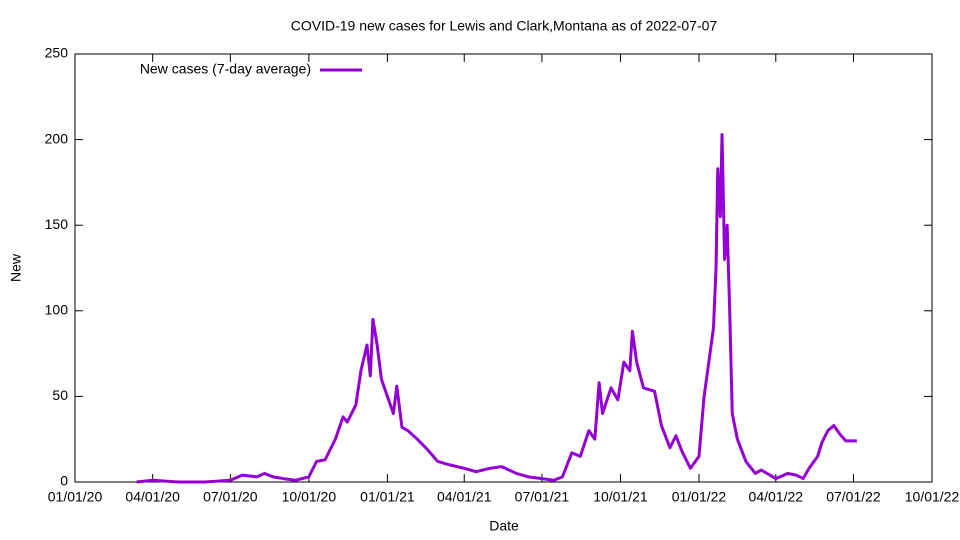 This screenshot has width=960, height=540. Describe the element at coordinates (504, 526) in the screenshot. I see `x-axis-label: Date` at that location.